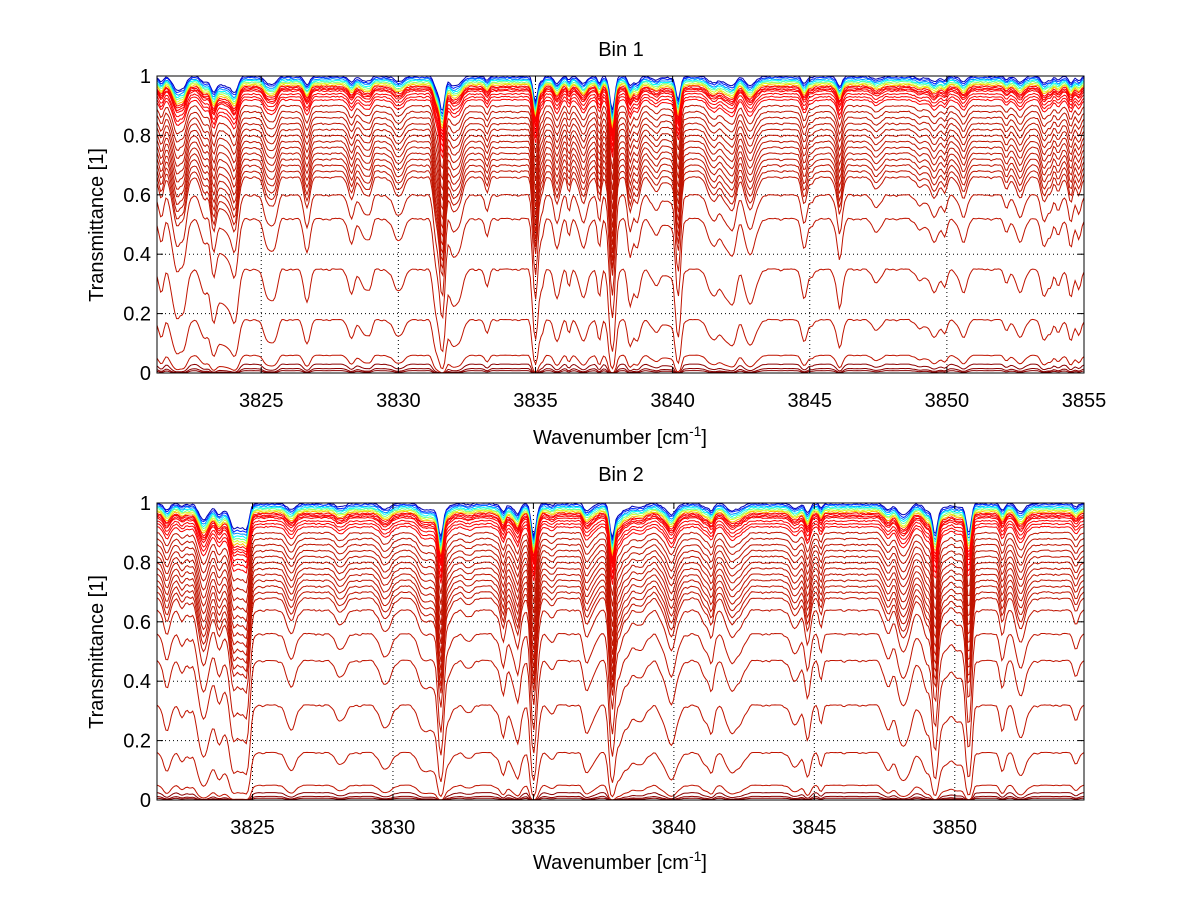  Describe the element at coordinates (533, 828) in the screenshot. I see `x-tick-label: 3835` at that location.